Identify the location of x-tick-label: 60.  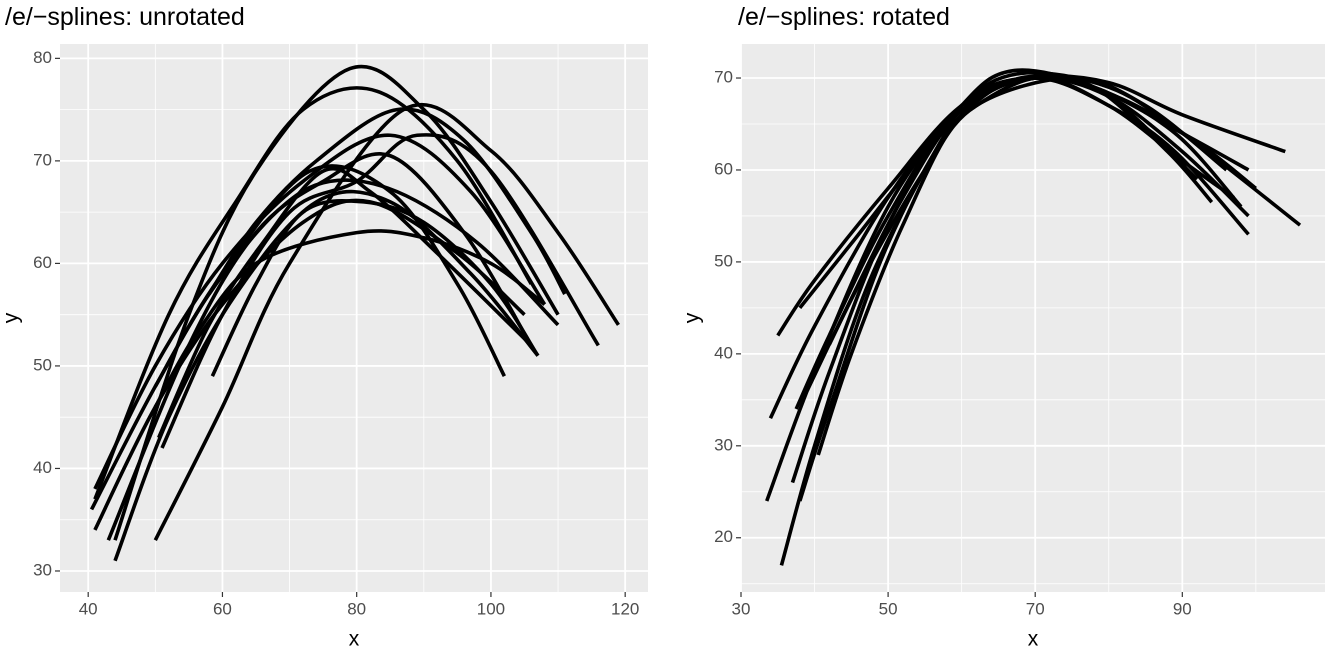
(222, 608).